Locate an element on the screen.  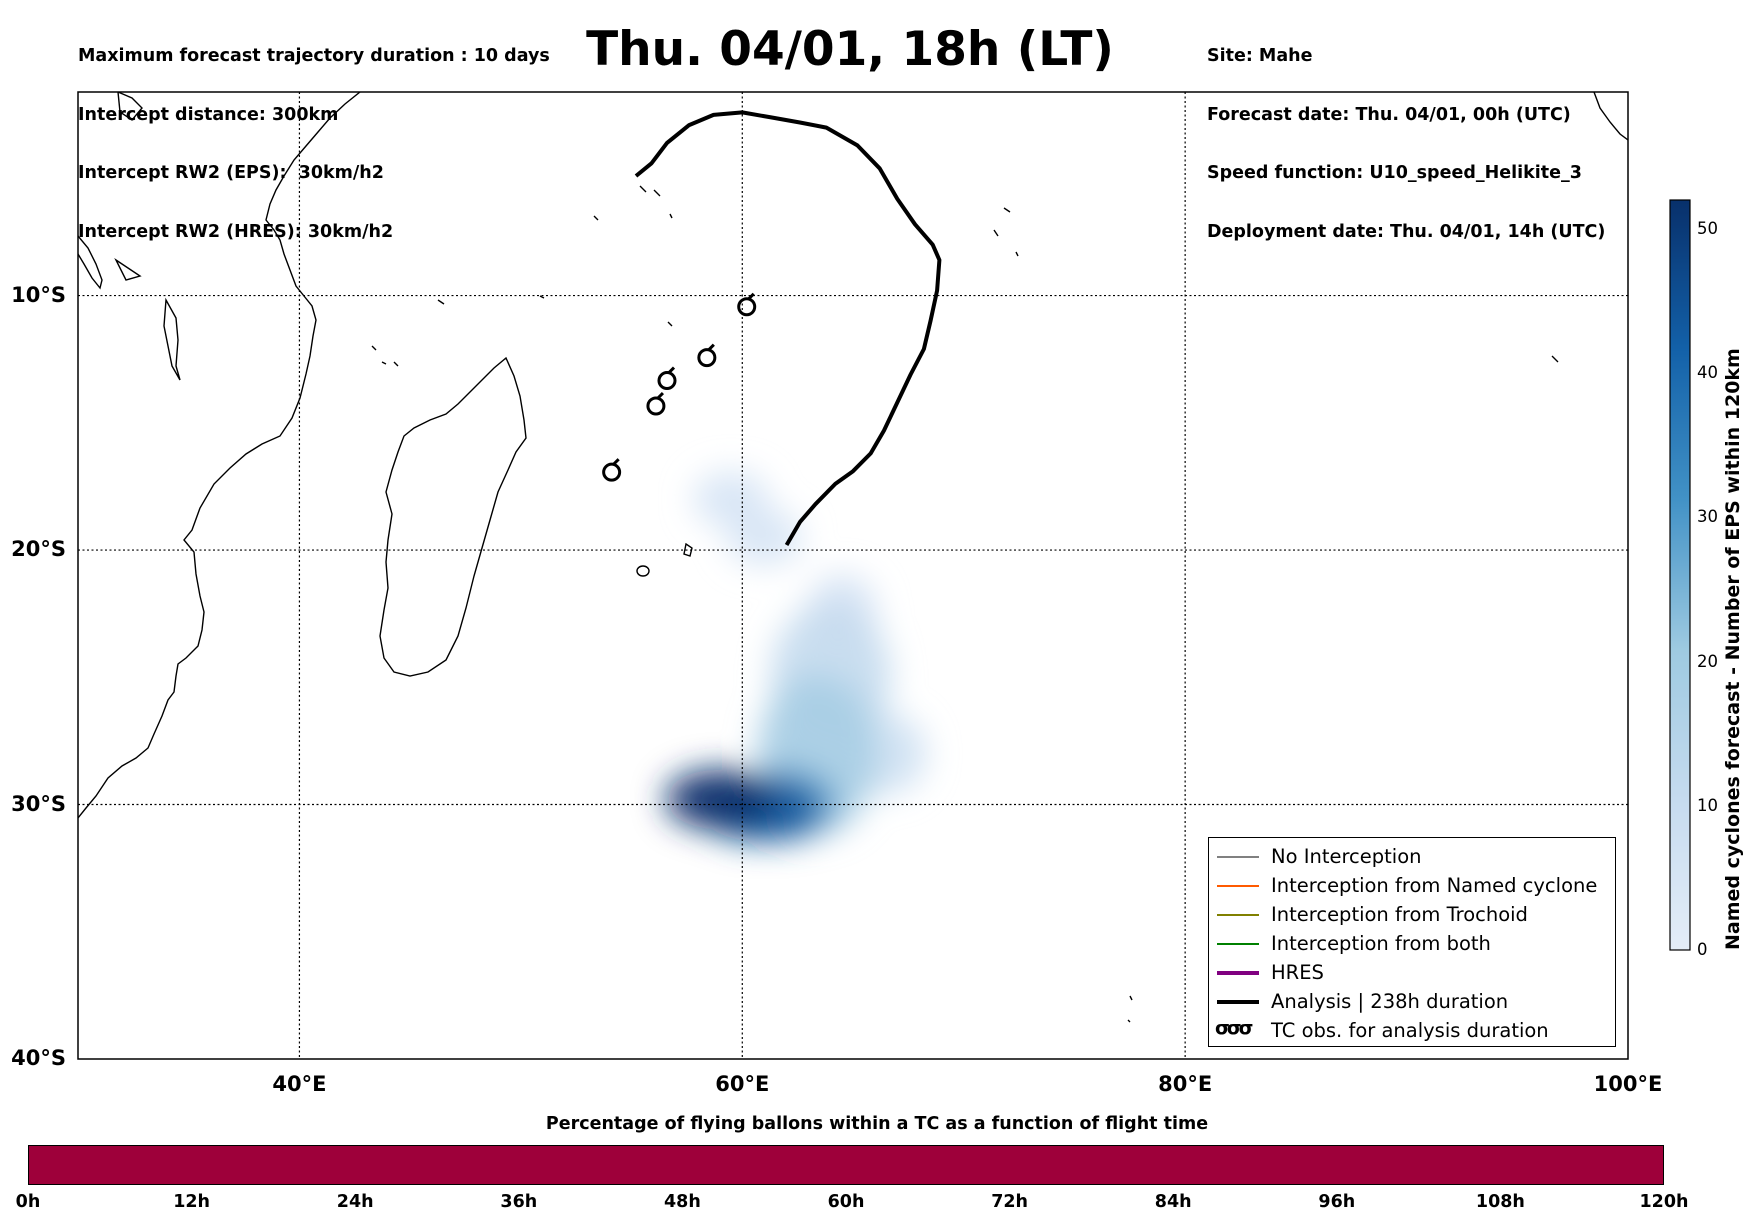
hour-tick-label: 24h is located at coordinates (355, 1202).